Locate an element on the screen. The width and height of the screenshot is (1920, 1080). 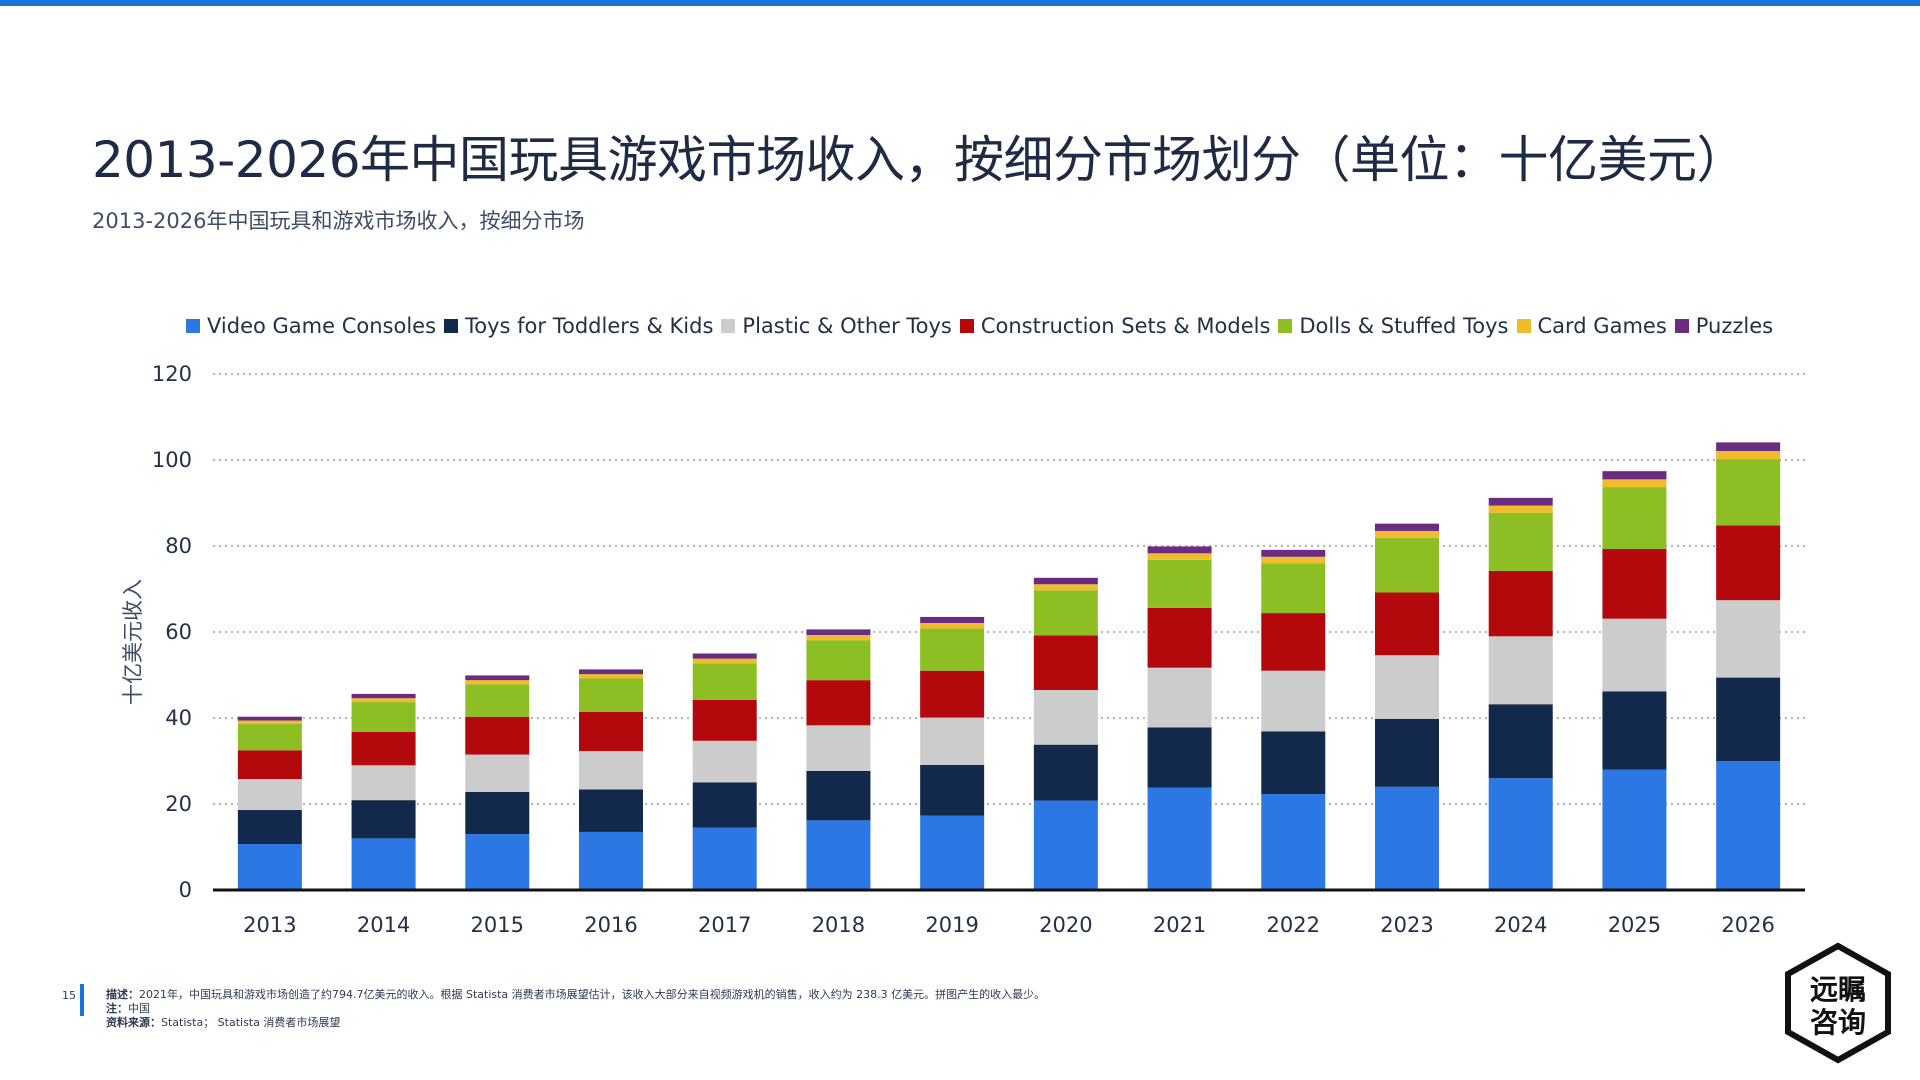
x-tick-label: 2019 is located at coordinates (951, 925).